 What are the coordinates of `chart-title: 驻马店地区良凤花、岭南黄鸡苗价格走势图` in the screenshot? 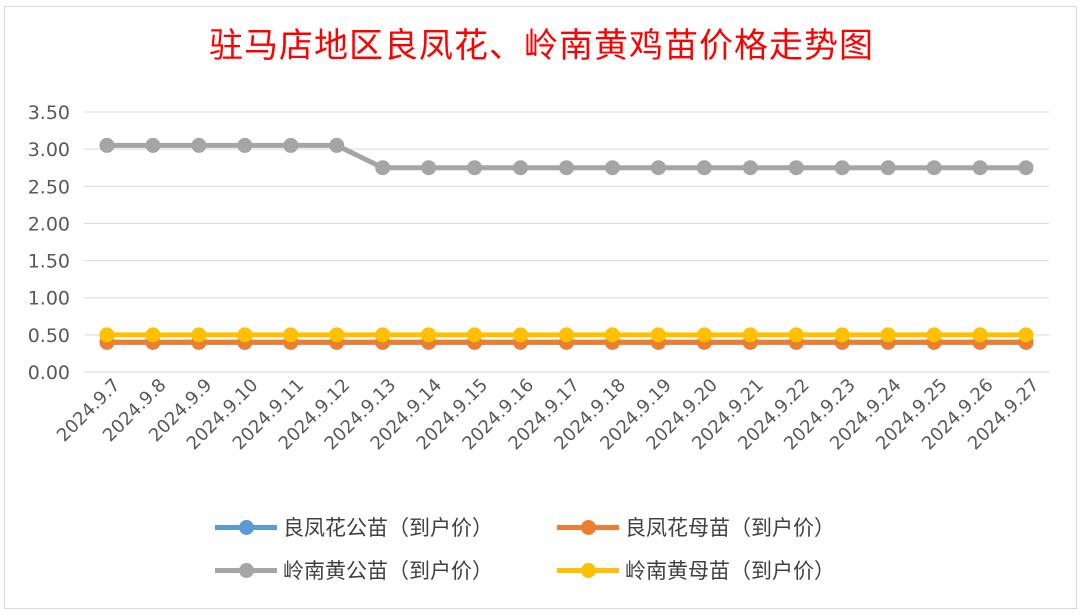 It's located at (541, 46).